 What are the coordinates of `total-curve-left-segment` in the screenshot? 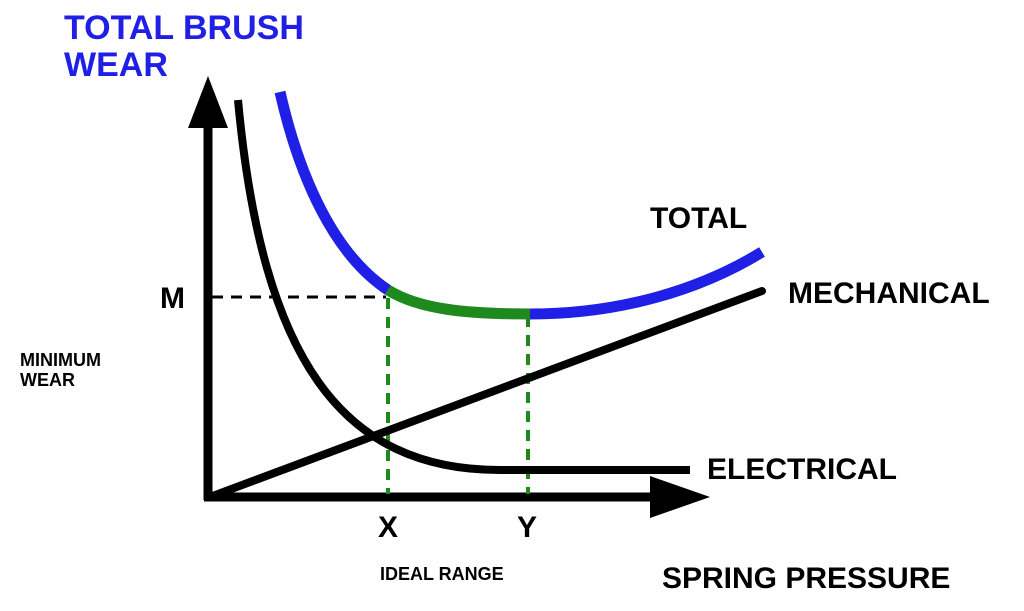 It's located at (333, 192).